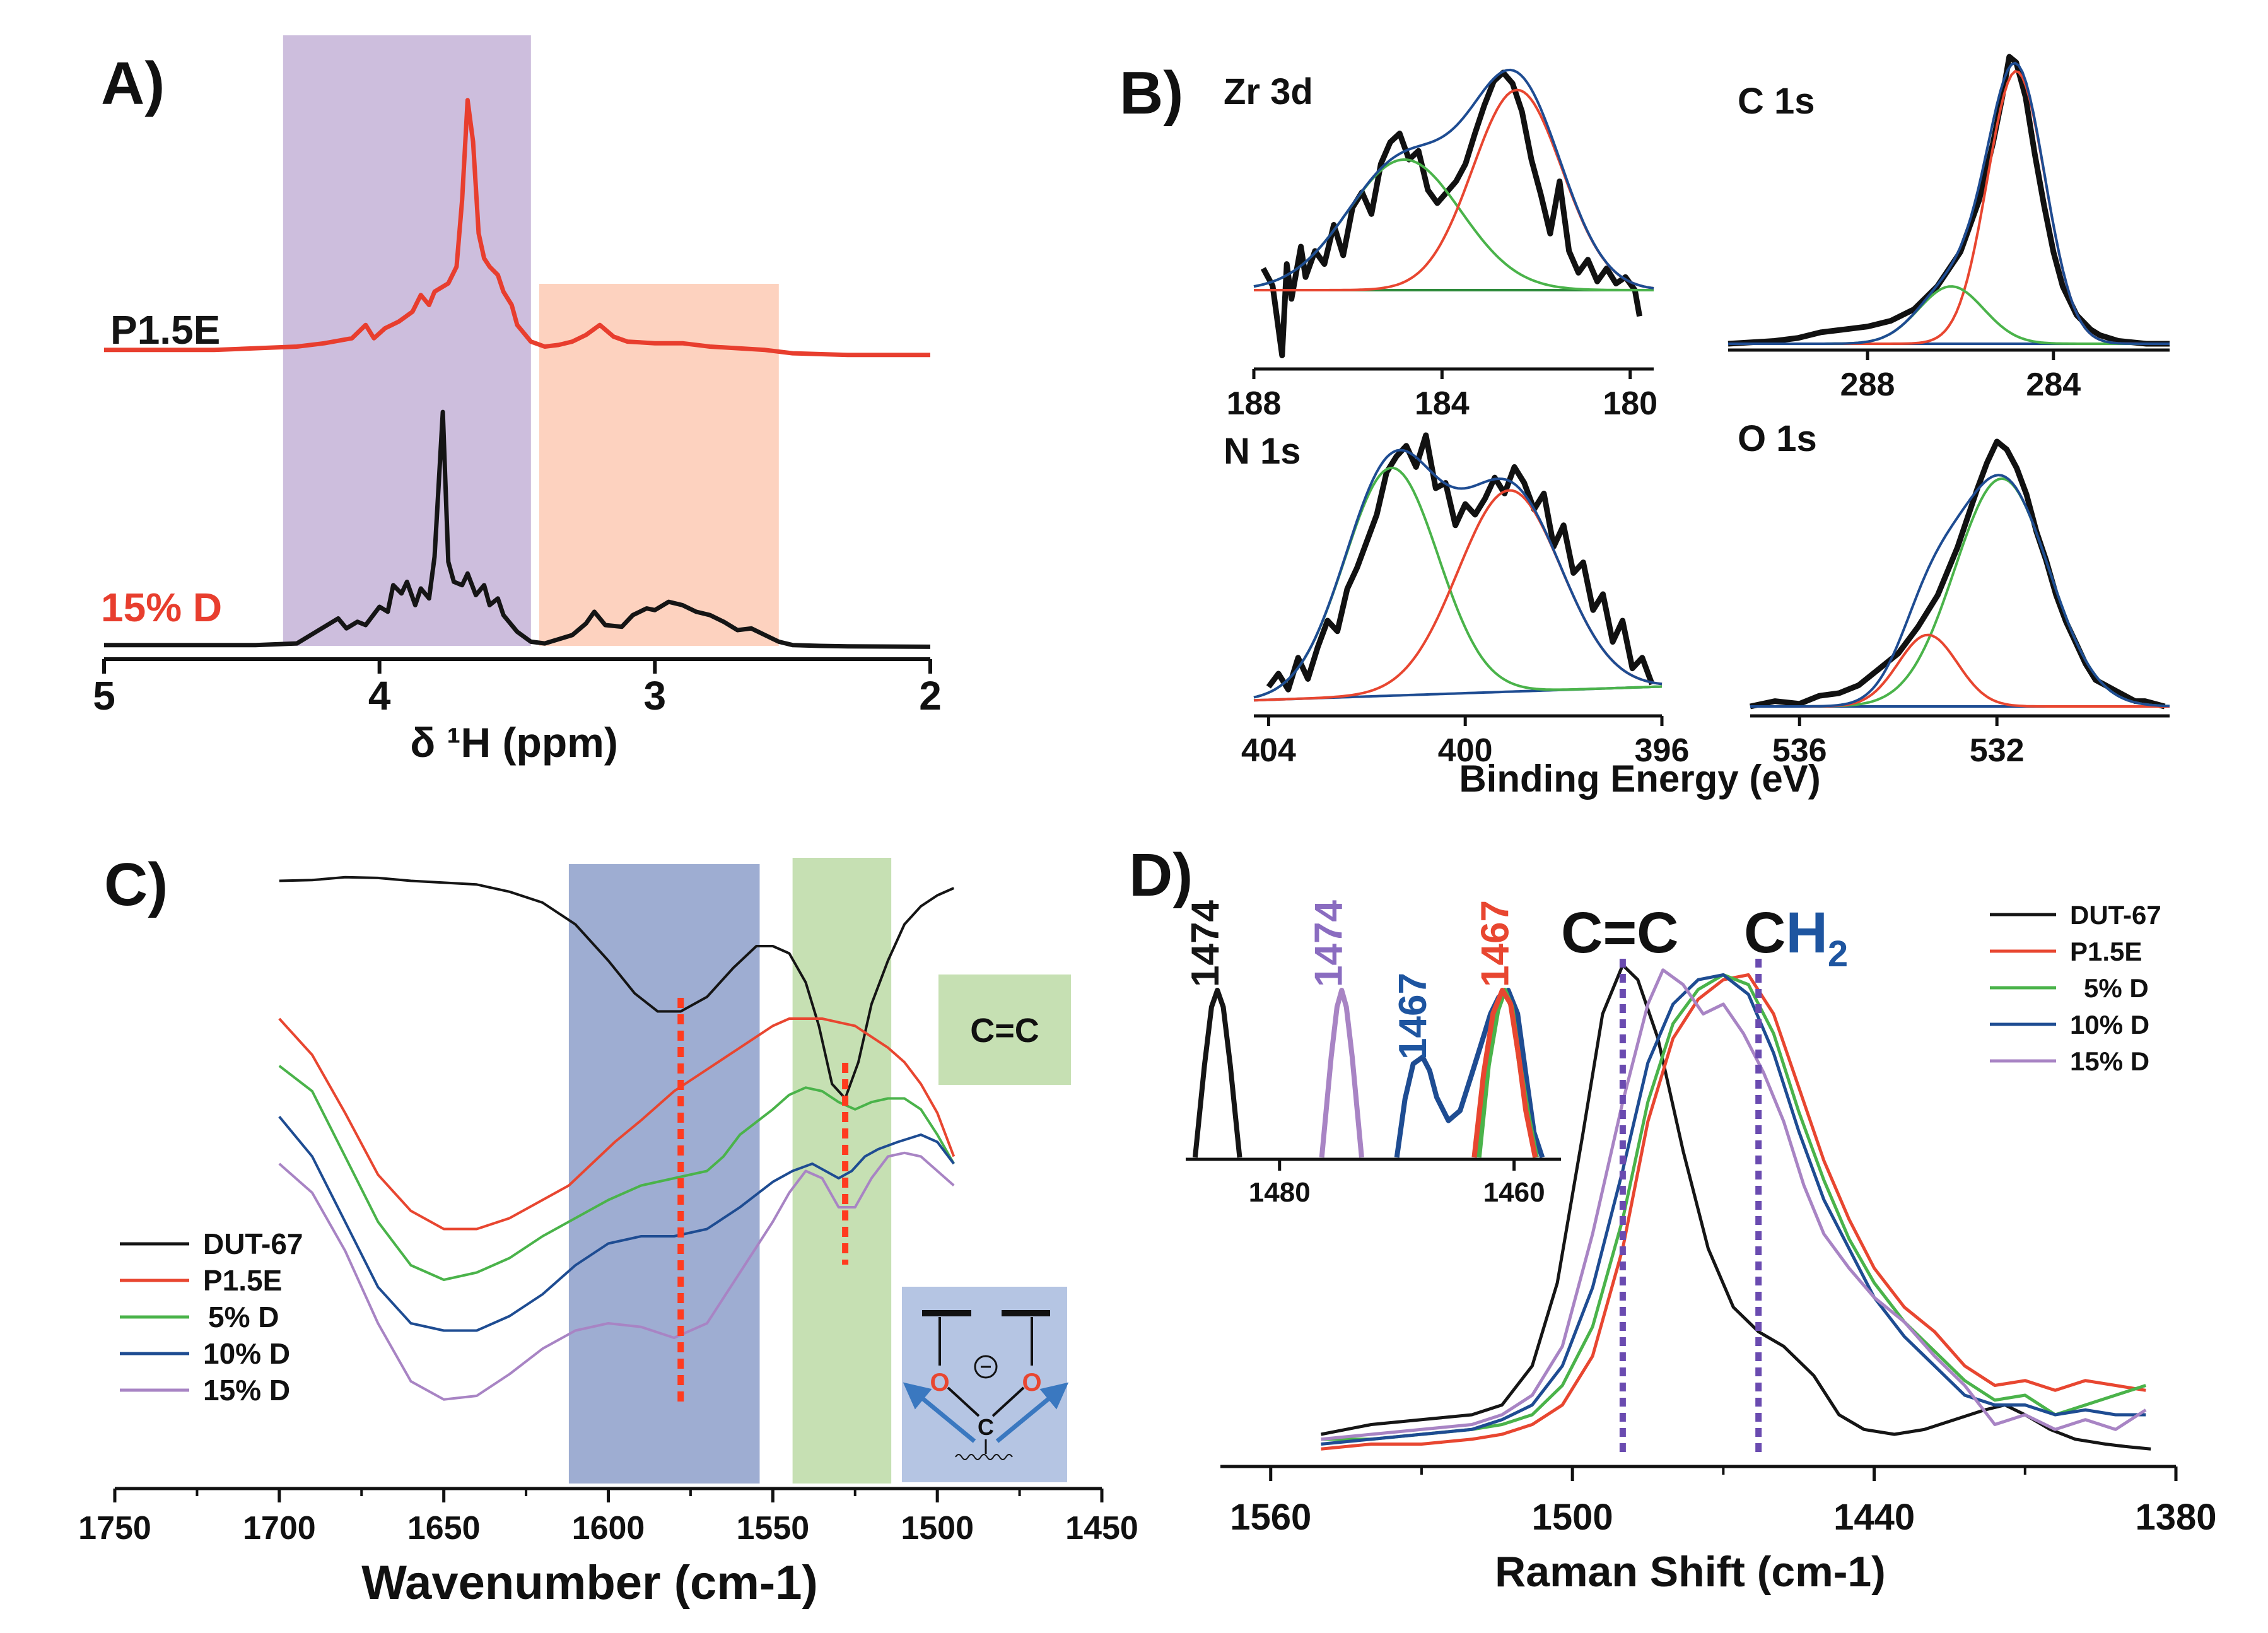  I want to click on b-o1s-raw, so click(1958, 574).